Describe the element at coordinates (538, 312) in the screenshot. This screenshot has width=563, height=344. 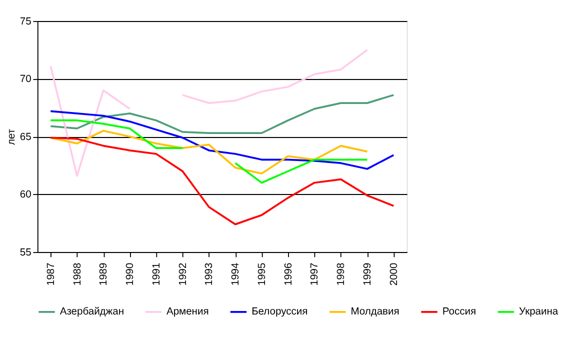
I see `legend-label: Украина` at that location.